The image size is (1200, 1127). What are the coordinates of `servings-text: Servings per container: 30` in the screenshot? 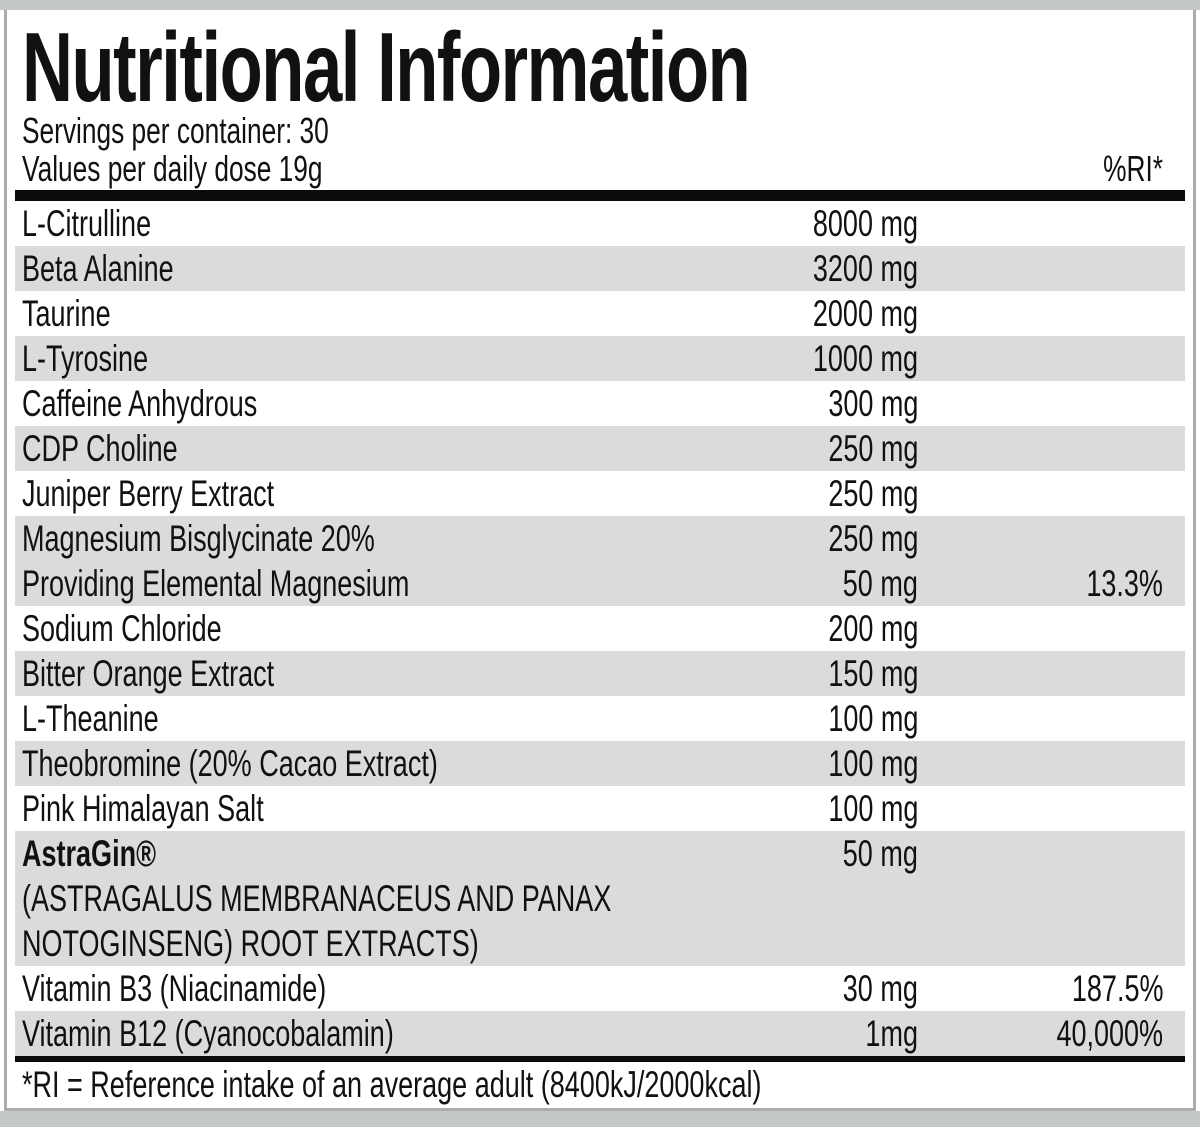 It's located at (175, 130).